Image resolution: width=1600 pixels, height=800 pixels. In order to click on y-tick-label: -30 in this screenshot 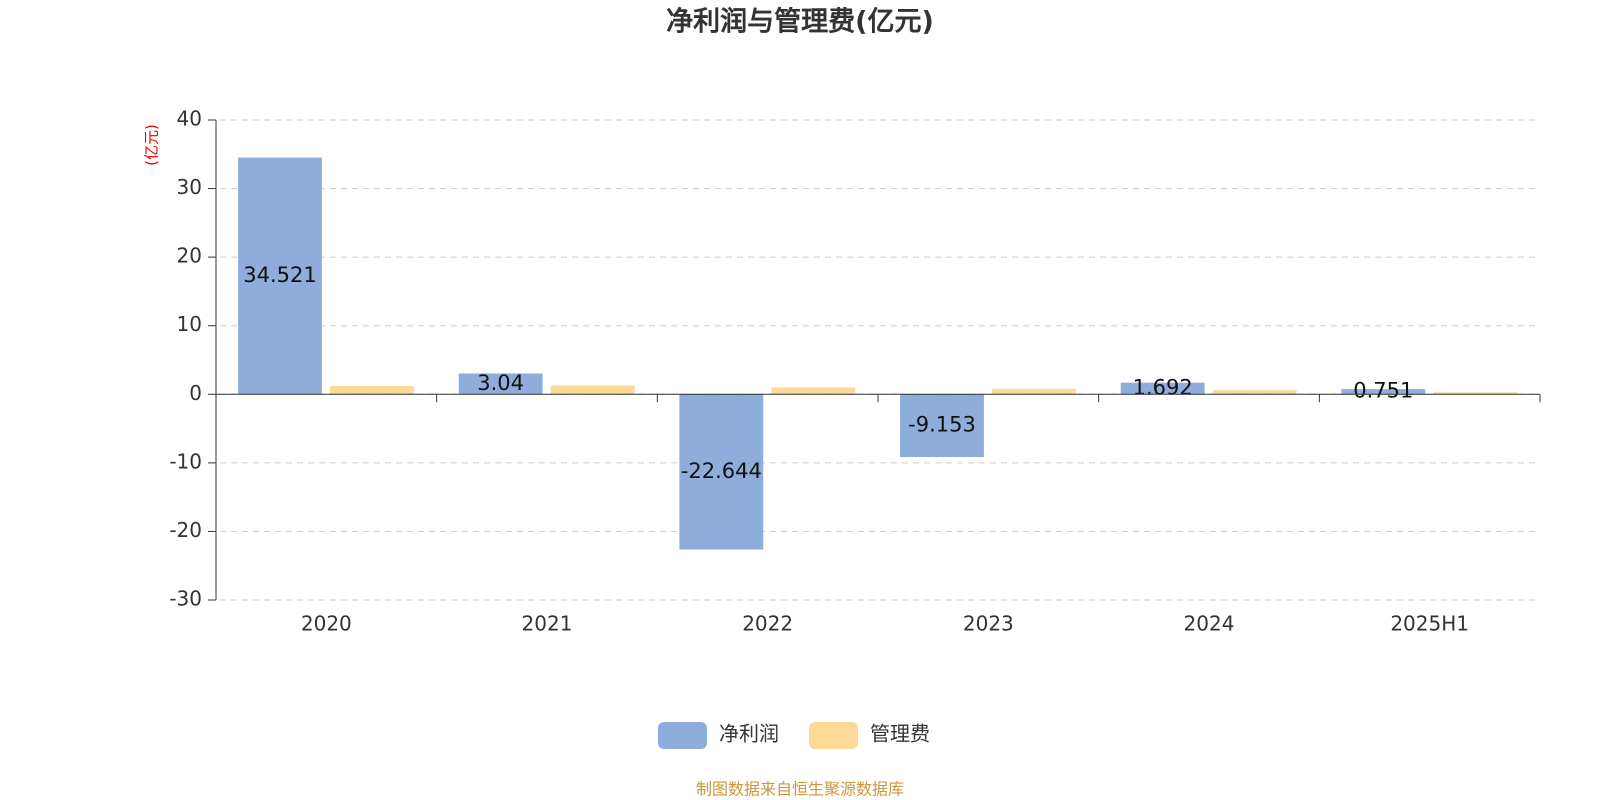, I will do `click(185, 599)`.